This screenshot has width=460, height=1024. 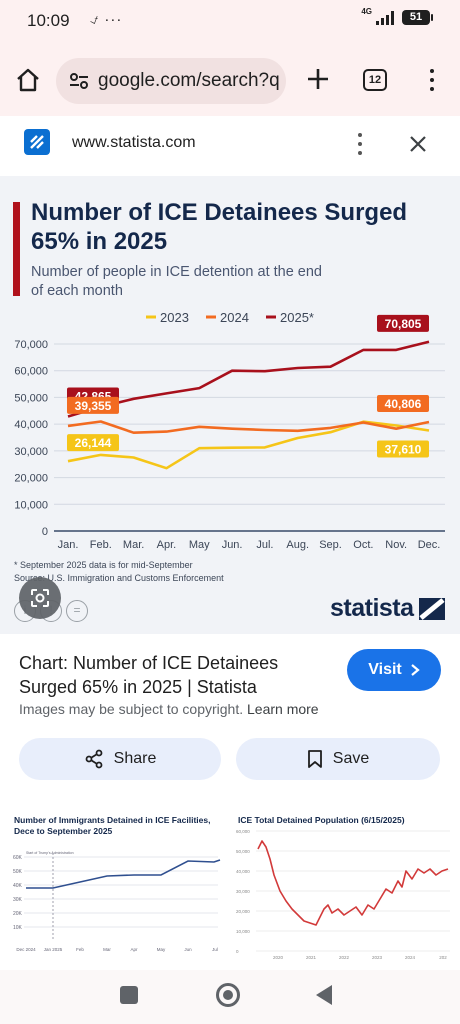 I want to click on address-bar: google.com/search?q, so click(x=171, y=81).